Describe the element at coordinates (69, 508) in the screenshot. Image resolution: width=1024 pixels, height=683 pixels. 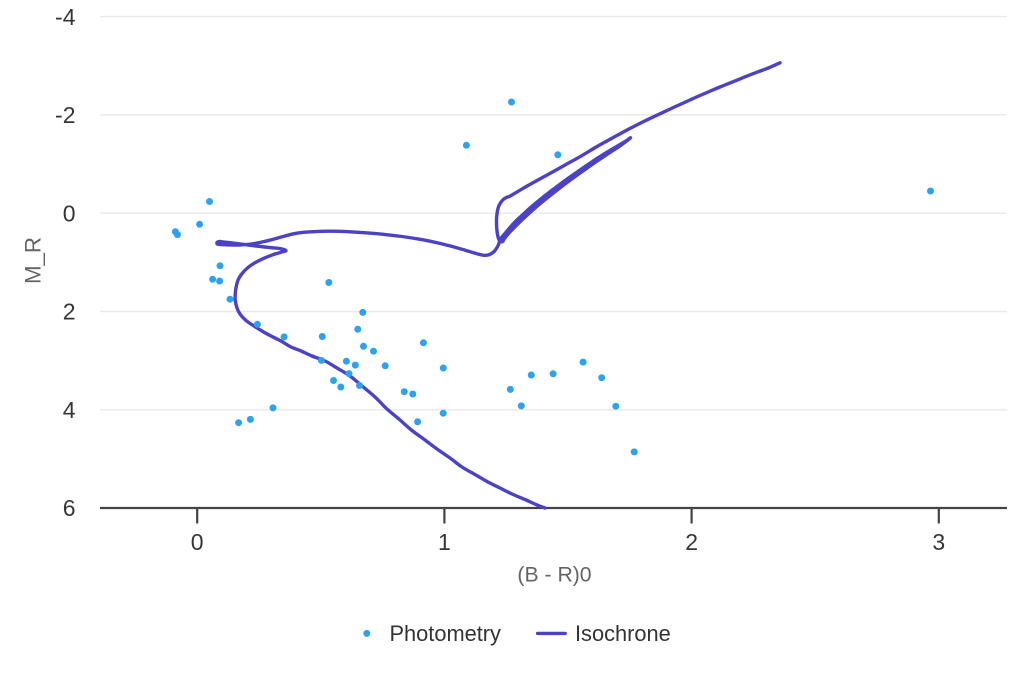
I see `svg-text: 6` at that location.